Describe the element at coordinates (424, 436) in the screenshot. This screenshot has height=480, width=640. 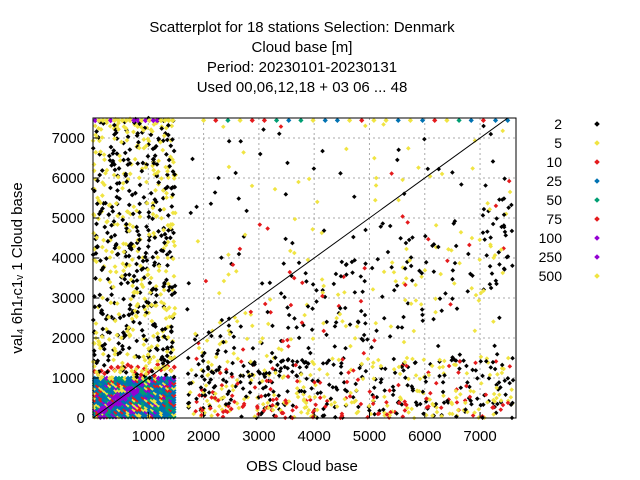
I see `x-tick-label: 6000` at that location.